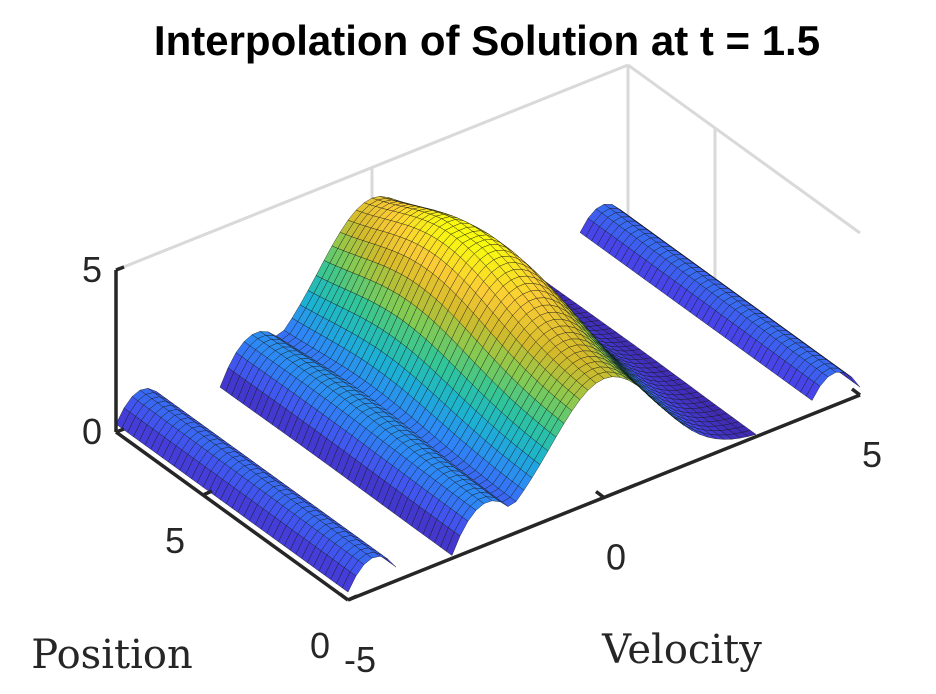  What do you see at coordinates (320, 645) in the screenshot?
I see `y-tick-label: 0` at bounding box center [320, 645].